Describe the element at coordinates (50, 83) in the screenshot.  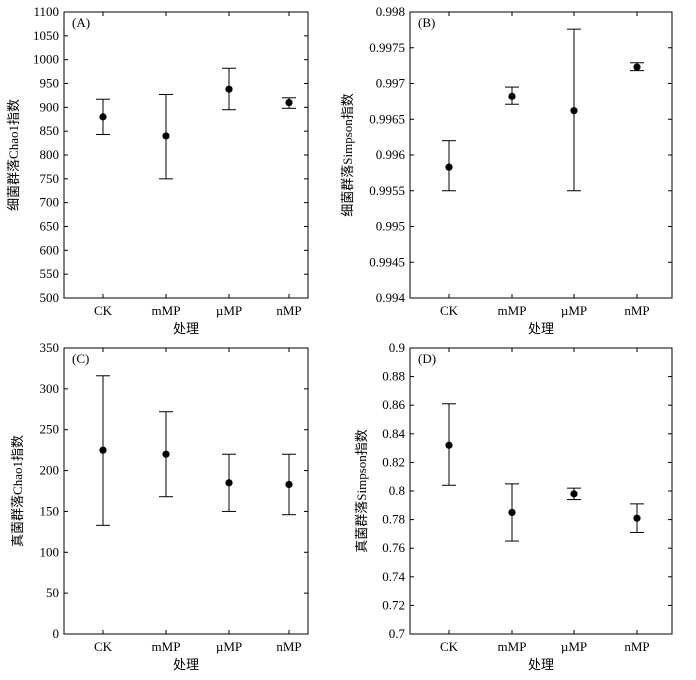
I see `y-tick-label: 950` at that location.